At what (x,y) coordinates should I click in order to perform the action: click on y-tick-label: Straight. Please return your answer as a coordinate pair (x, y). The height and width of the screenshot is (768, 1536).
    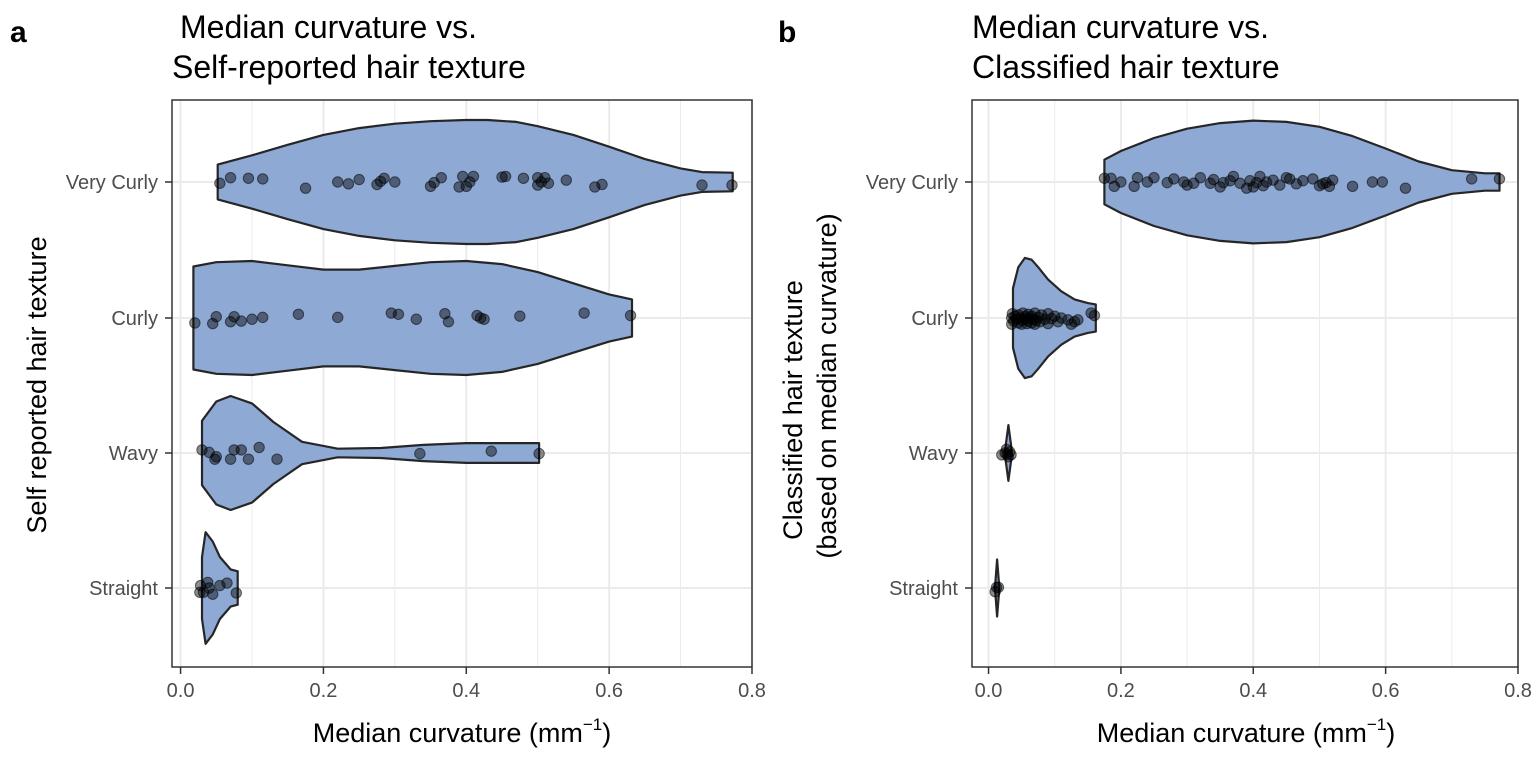
    Looking at the image, I should click on (923, 589).